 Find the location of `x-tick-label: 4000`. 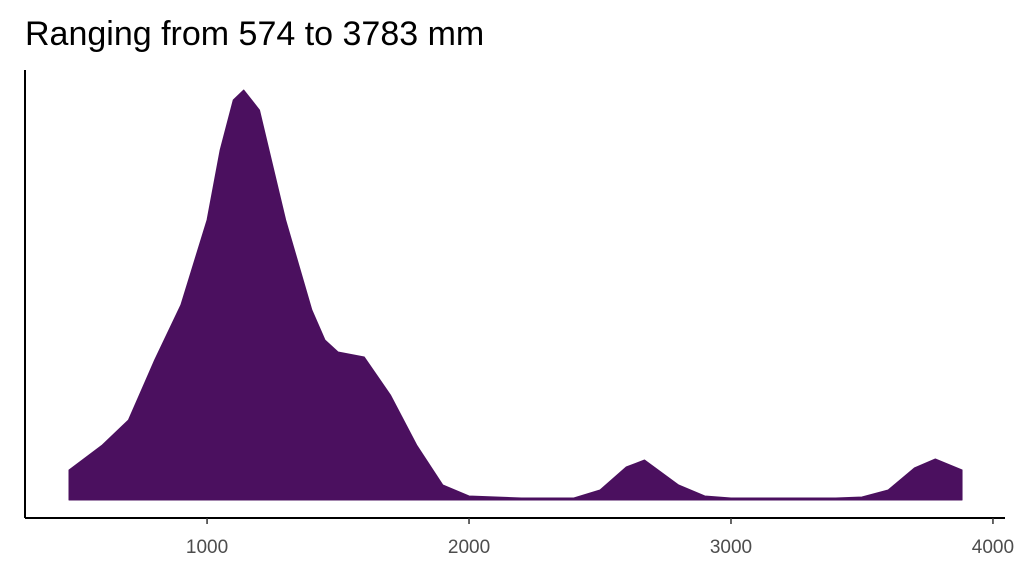

x-tick-label: 4000 is located at coordinates (993, 547).